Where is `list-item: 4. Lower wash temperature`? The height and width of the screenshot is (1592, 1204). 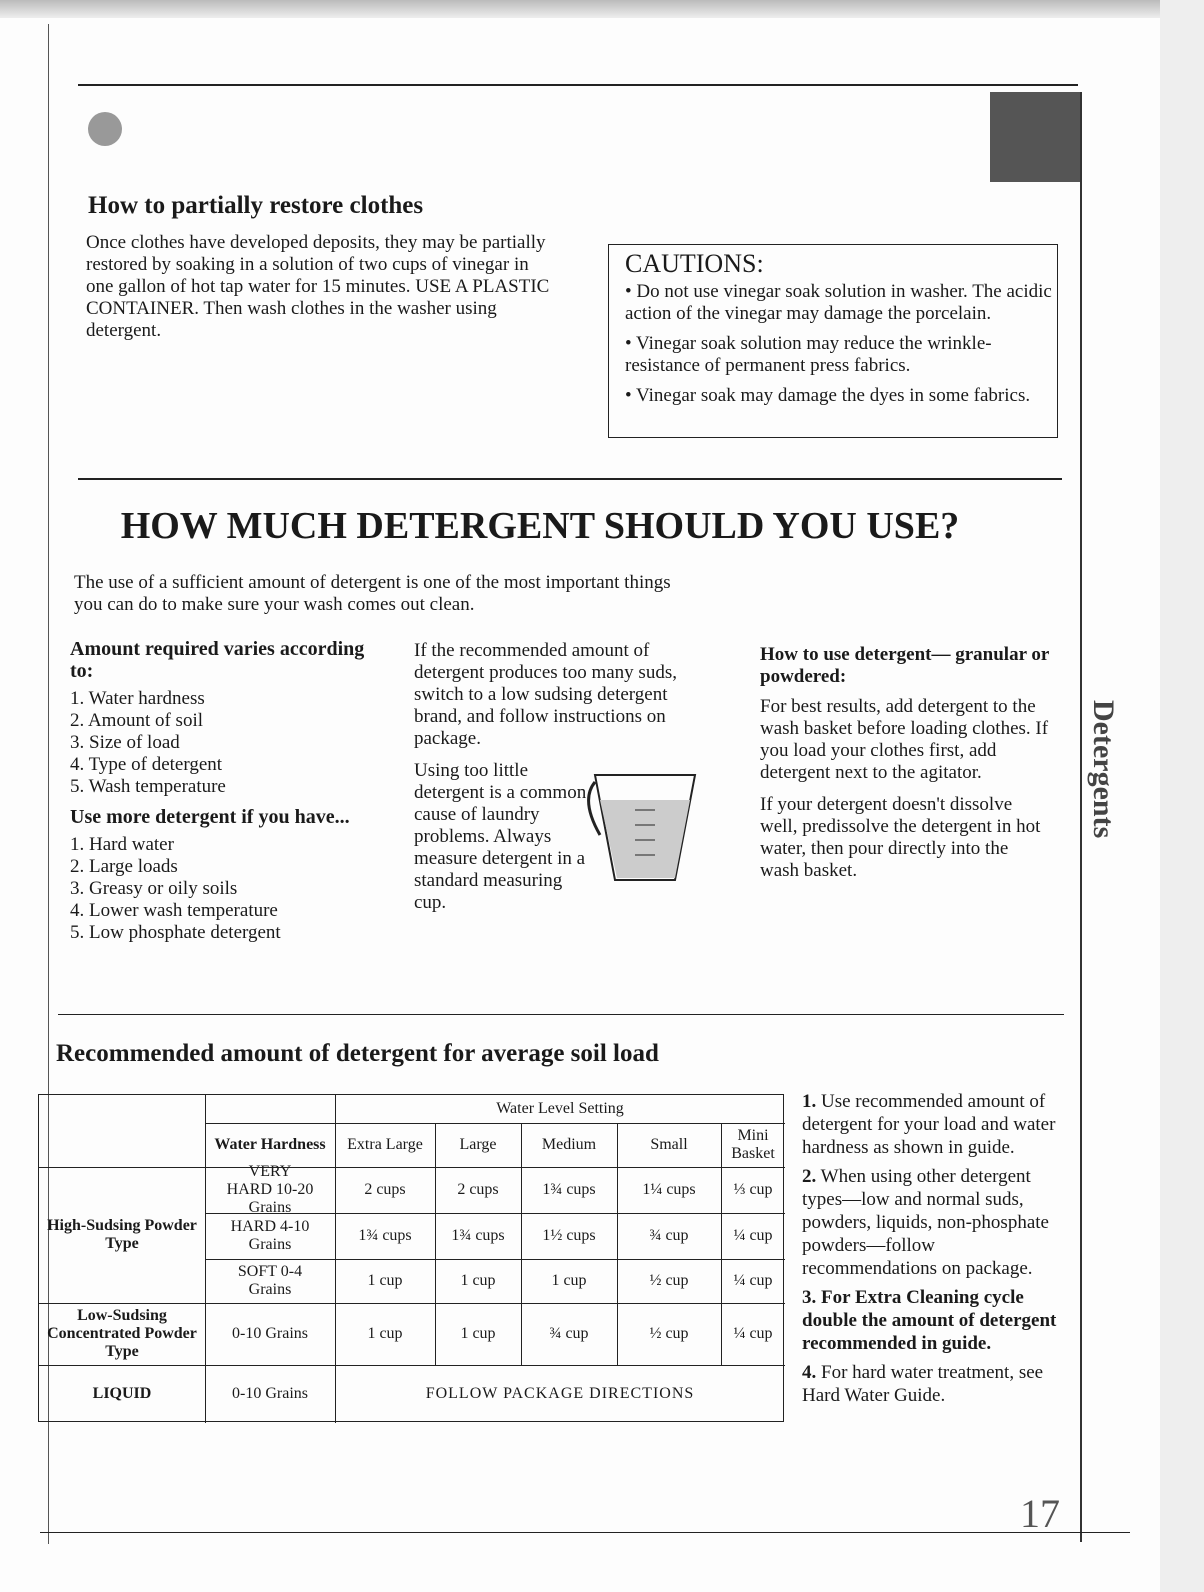
list-item: 4. Lower wash temperature is located at coordinates (174, 910).